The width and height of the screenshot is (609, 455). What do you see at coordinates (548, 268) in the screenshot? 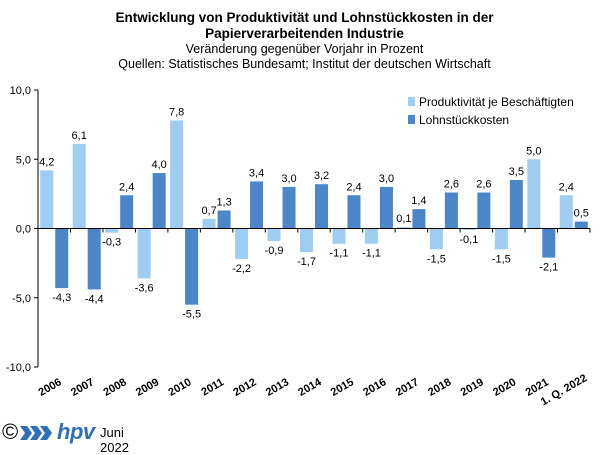
I see `data-label: -2,1` at bounding box center [548, 268].